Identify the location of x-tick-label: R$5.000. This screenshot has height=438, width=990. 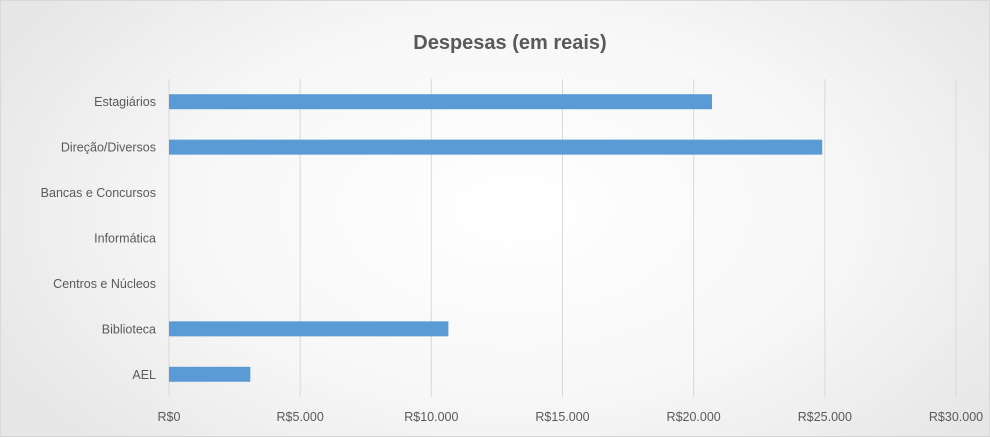
(300, 417).